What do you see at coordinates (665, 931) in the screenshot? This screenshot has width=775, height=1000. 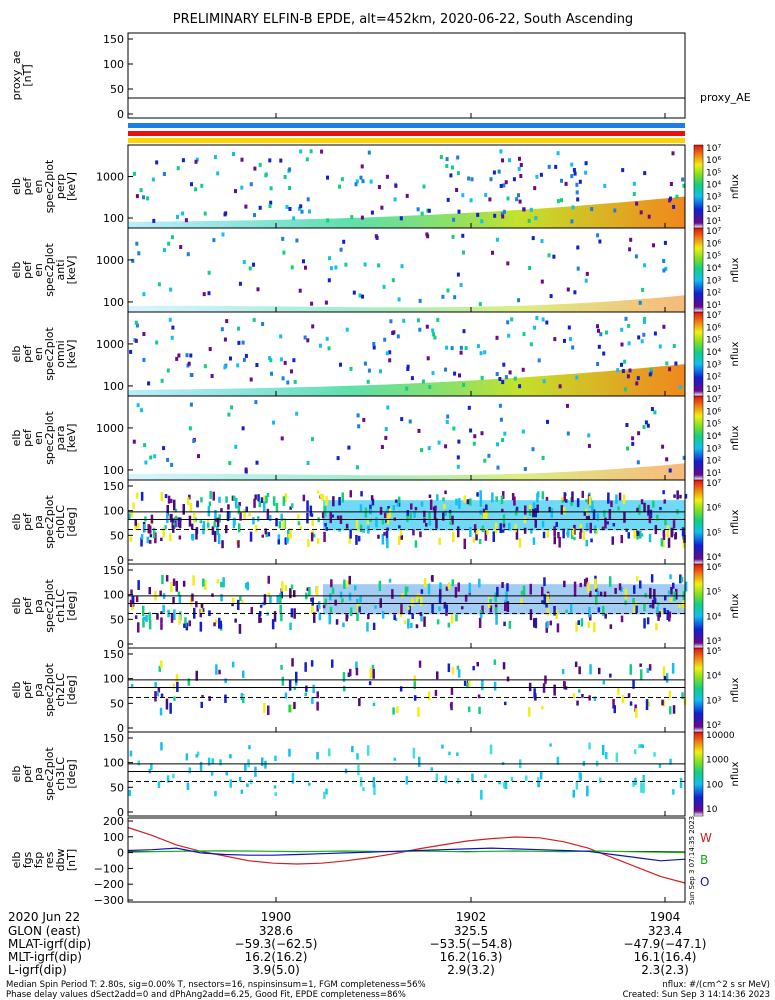 I see `ephemeris-value: 323.4` at bounding box center [665, 931].